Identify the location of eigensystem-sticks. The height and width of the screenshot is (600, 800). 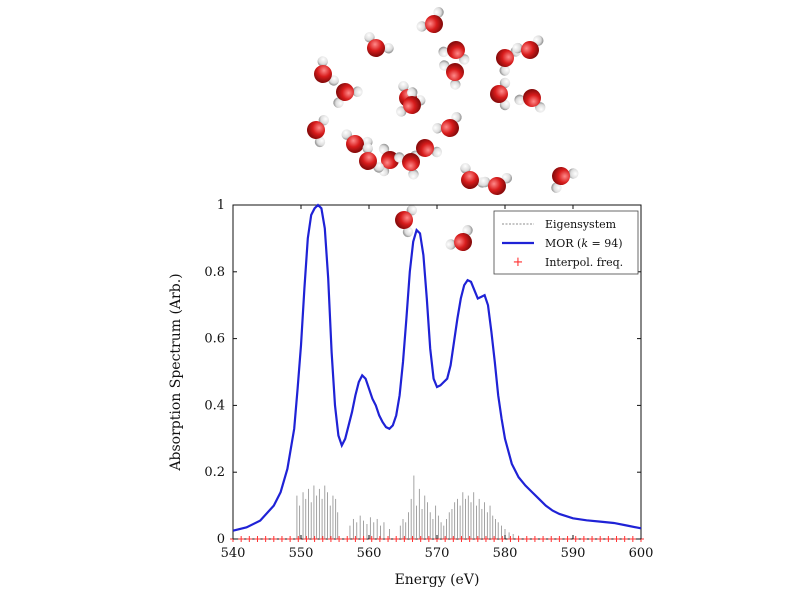
(407, 507).